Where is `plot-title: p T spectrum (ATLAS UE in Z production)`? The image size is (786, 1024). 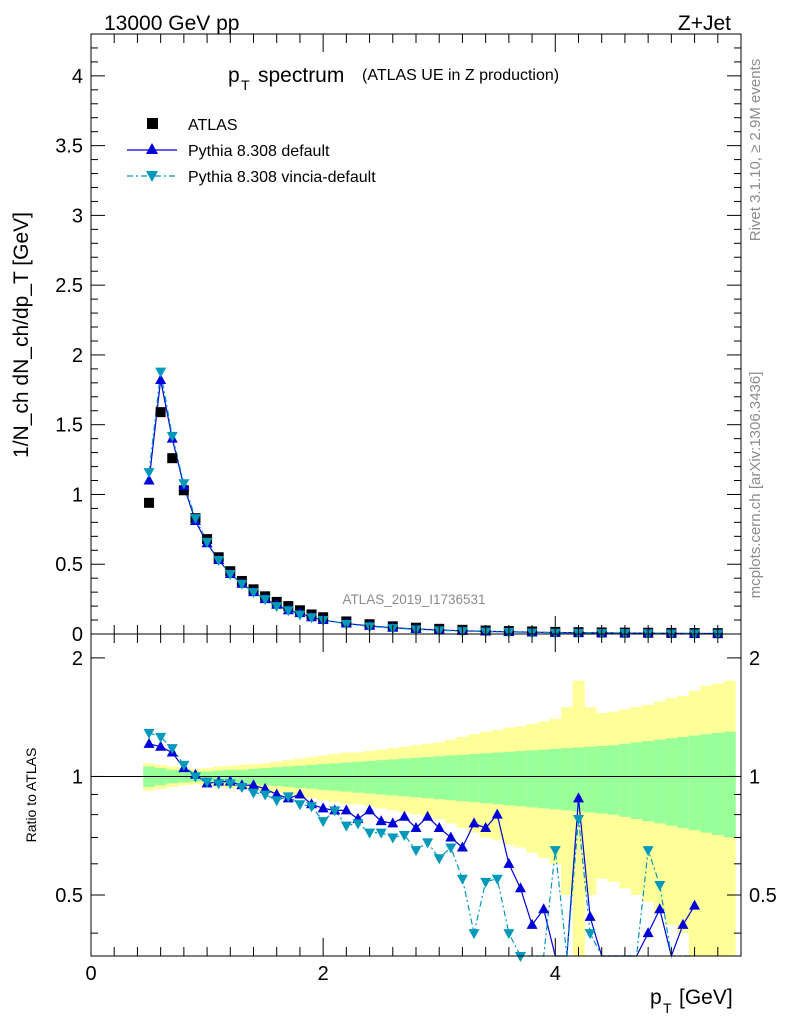 plot-title: p T spectrum (ATLAS UE in Z production) is located at coordinates (393, 78).